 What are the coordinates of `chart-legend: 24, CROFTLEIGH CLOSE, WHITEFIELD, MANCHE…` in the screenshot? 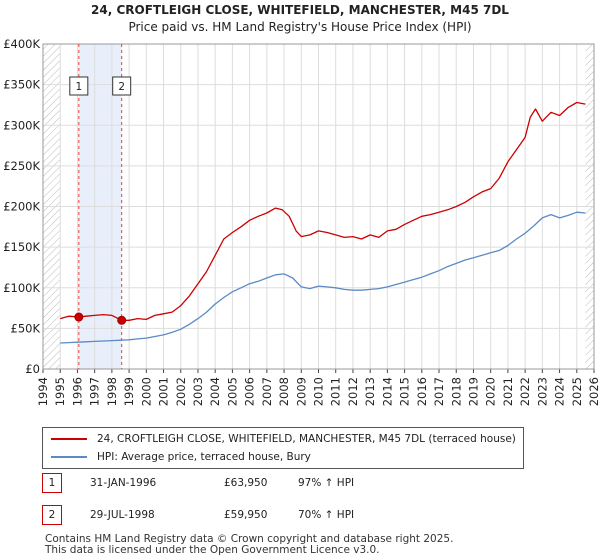 It's located at (283, 448).